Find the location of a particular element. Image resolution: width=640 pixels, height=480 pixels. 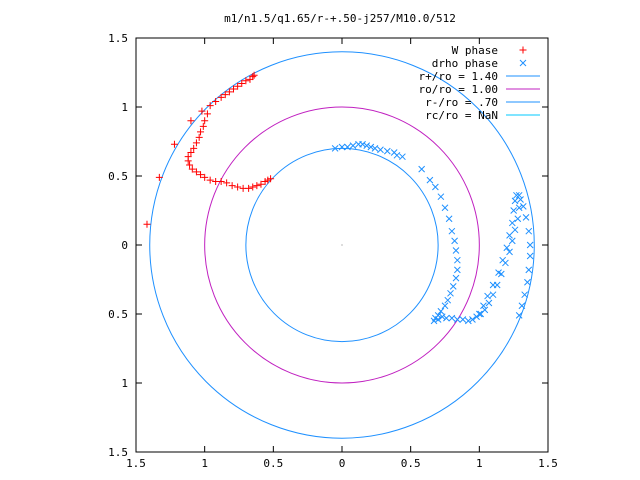

legend-label: r-/ro = .70 is located at coordinates (461, 102).